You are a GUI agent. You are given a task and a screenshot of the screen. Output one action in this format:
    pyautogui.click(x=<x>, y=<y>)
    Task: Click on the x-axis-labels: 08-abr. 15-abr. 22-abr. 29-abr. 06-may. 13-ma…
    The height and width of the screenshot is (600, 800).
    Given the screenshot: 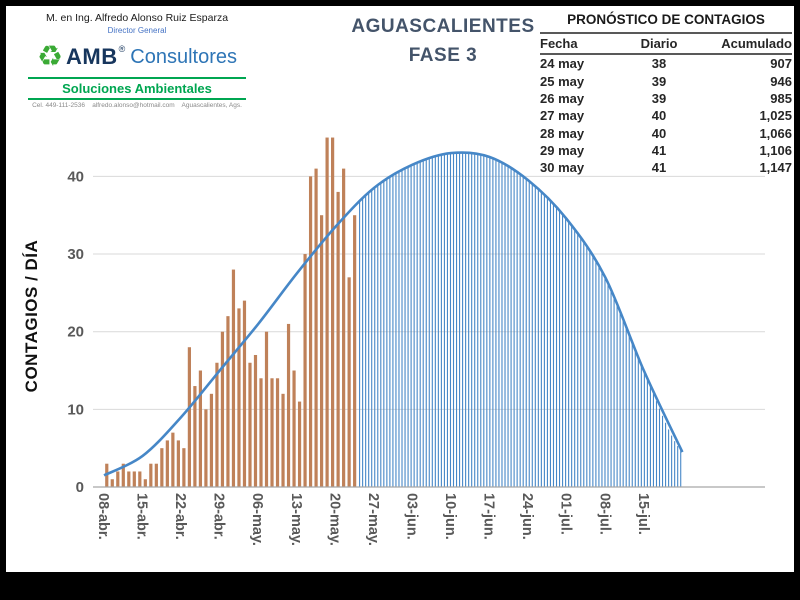 What is the action you would take?
    pyautogui.click(x=373, y=519)
    